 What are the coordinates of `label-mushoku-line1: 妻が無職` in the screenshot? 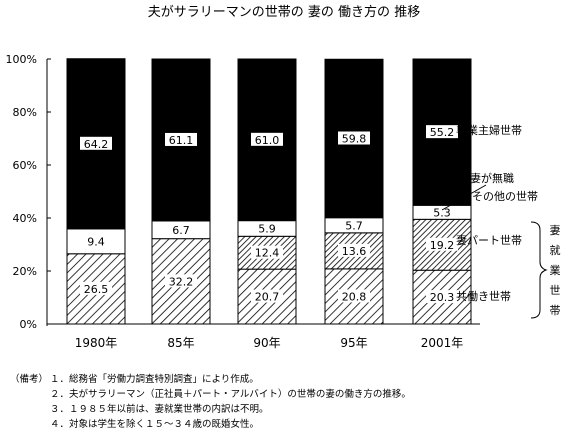 It's located at (492, 178).